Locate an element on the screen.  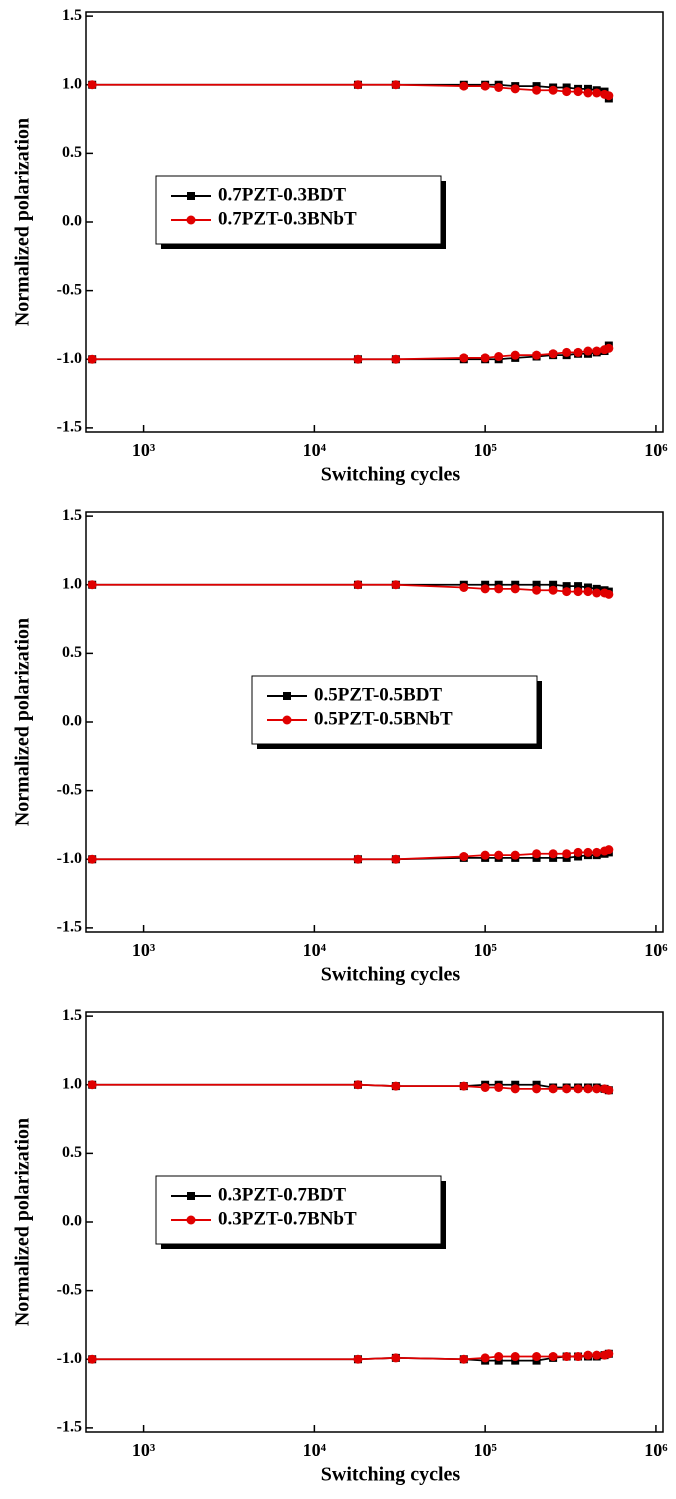
legend: 0.7PZT-0.3BDT 0.7PZT-0.3BNbT is located at coordinates (300, 212).